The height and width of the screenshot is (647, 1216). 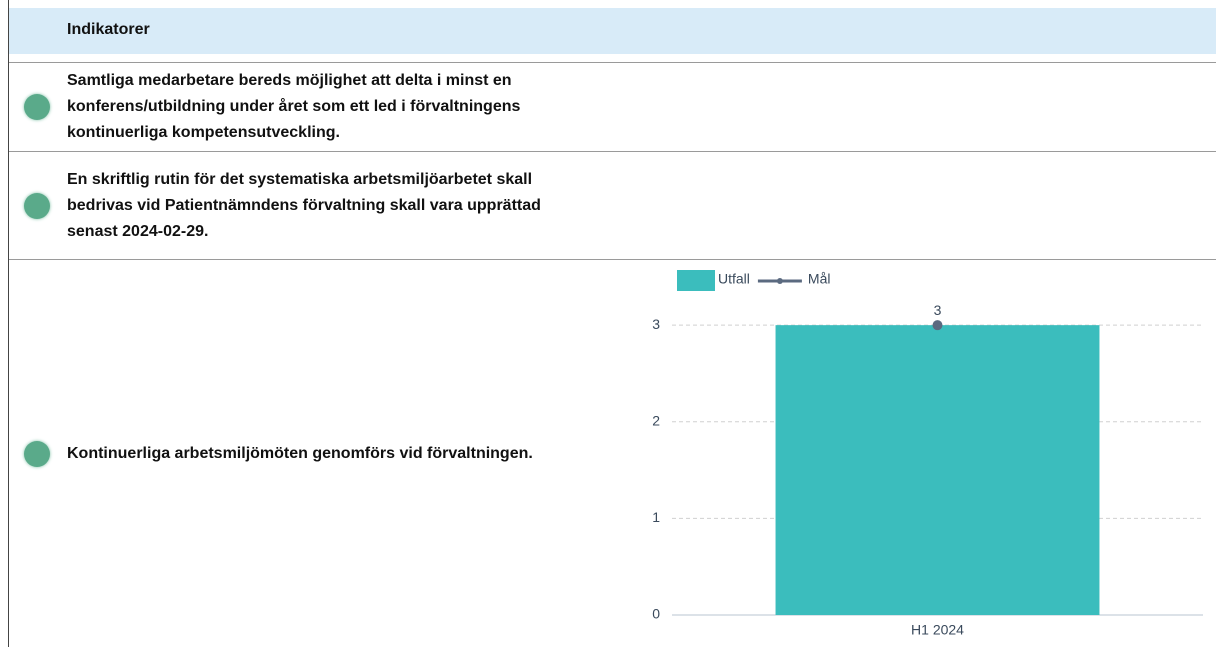 I want to click on y-tick-label: 2, so click(x=656, y=420).